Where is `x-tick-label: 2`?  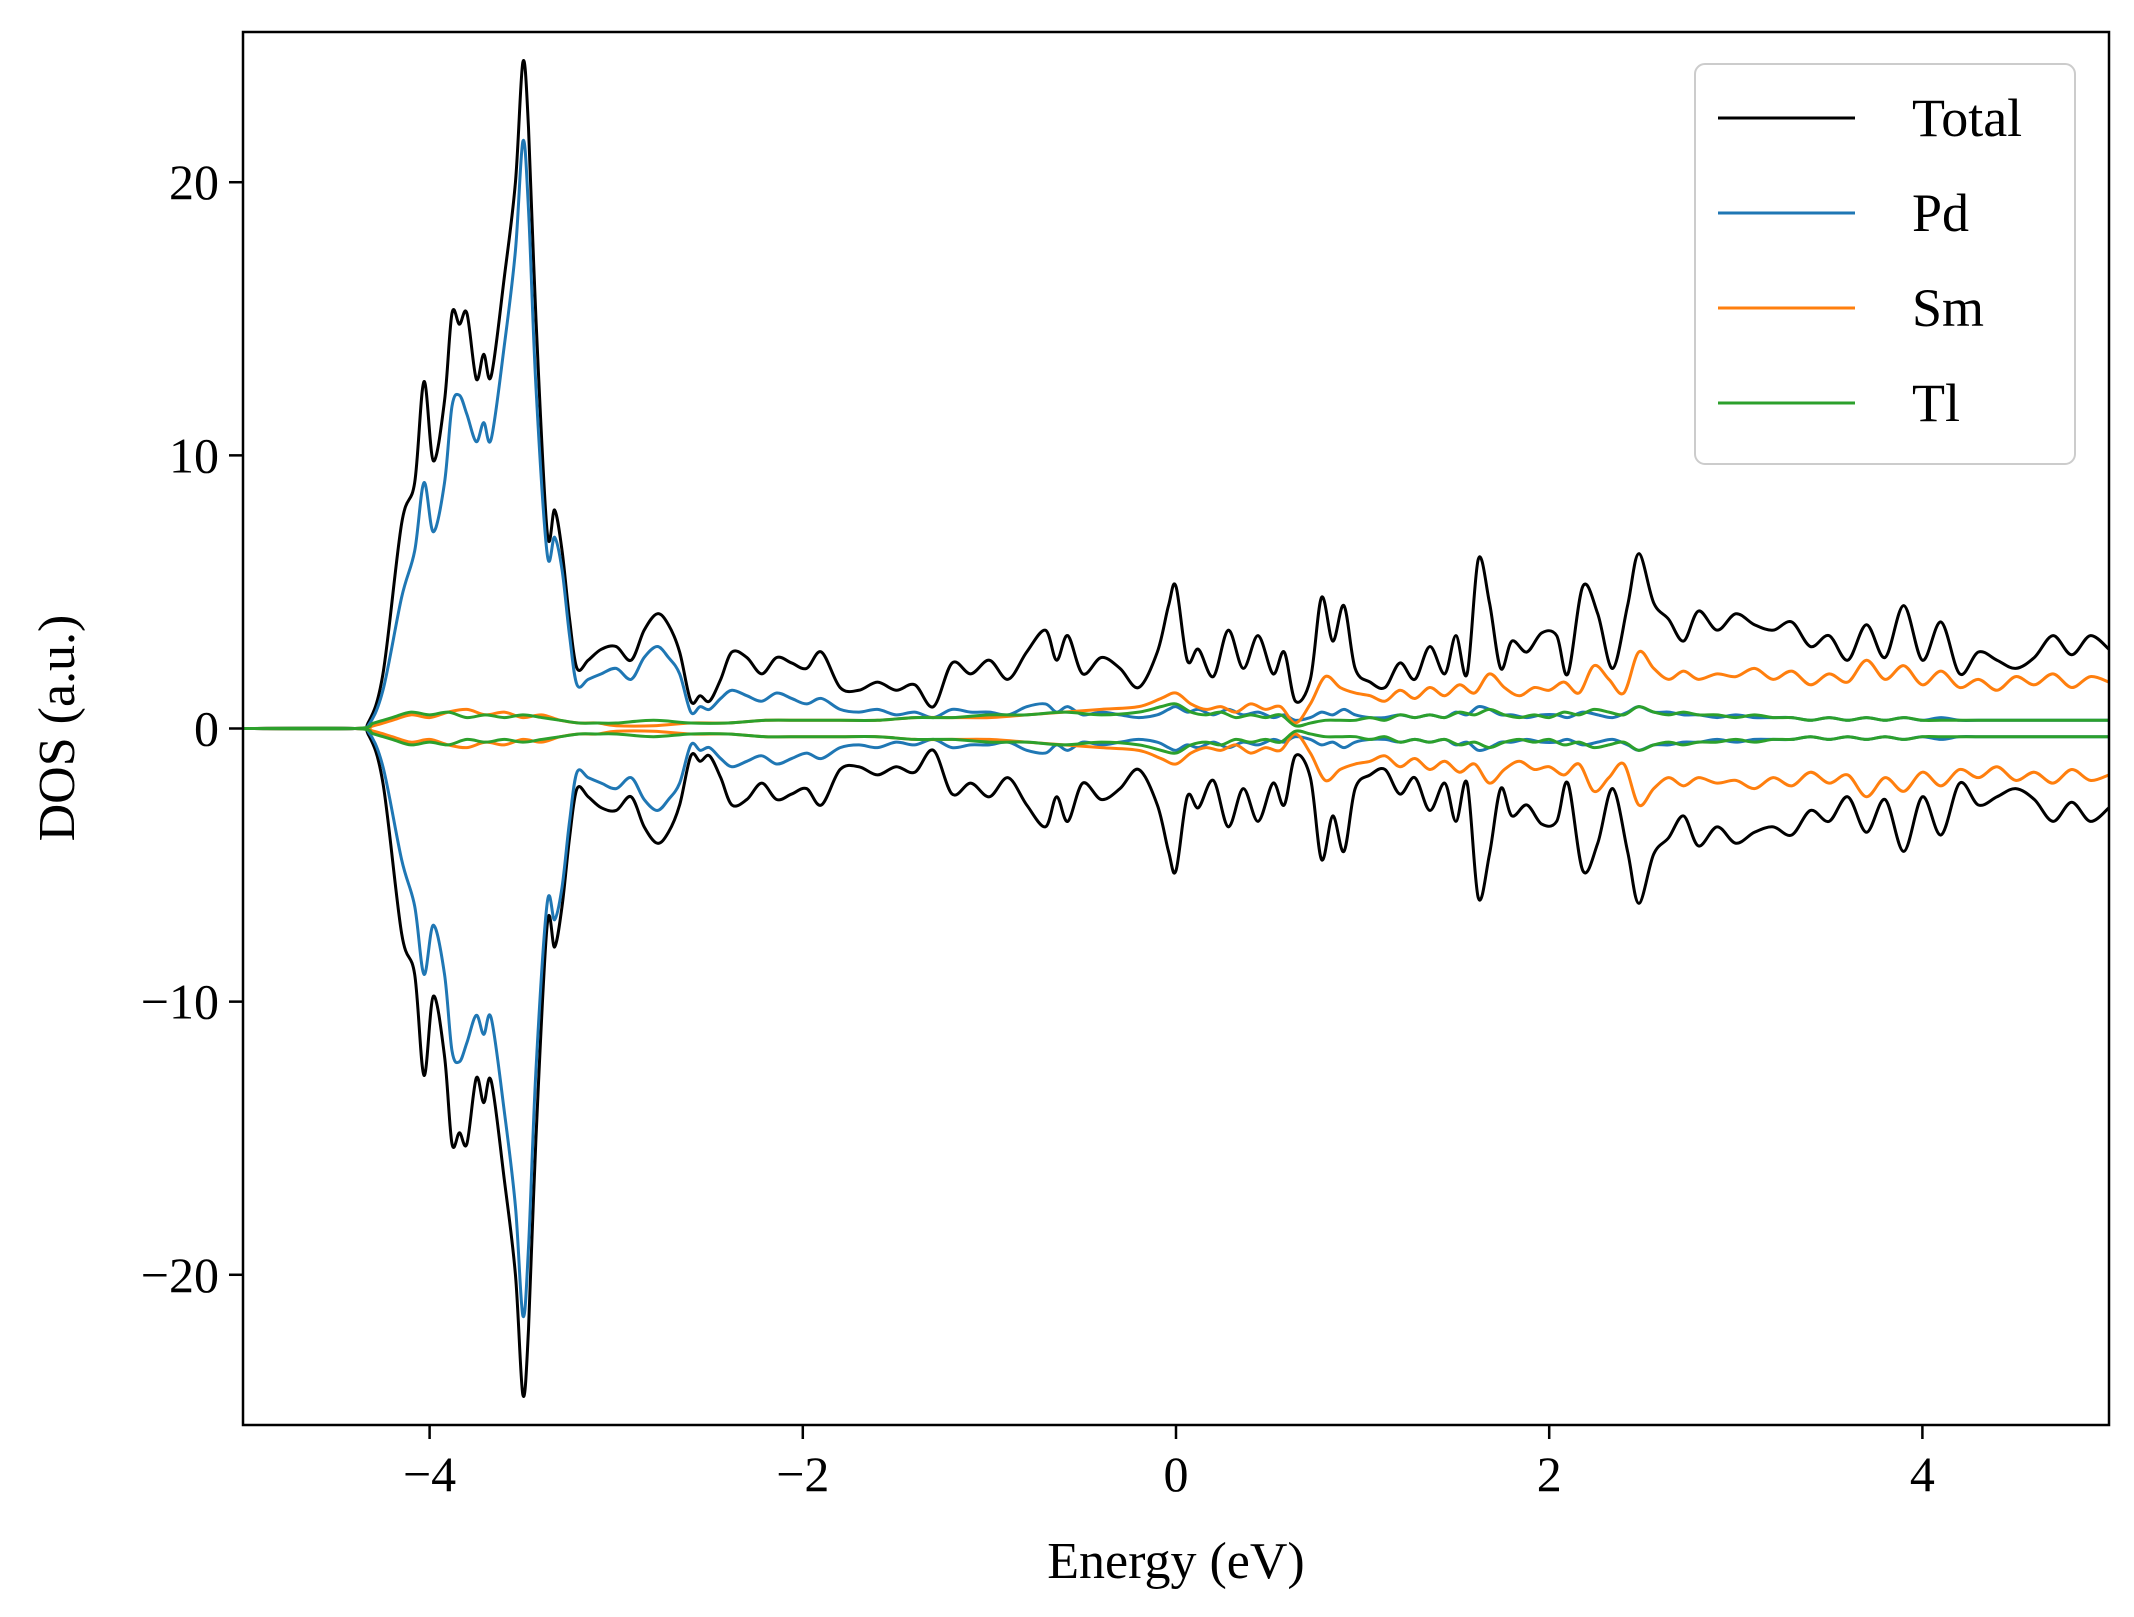
x-tick-label: 2 is located at coordinates (1549, 1474).